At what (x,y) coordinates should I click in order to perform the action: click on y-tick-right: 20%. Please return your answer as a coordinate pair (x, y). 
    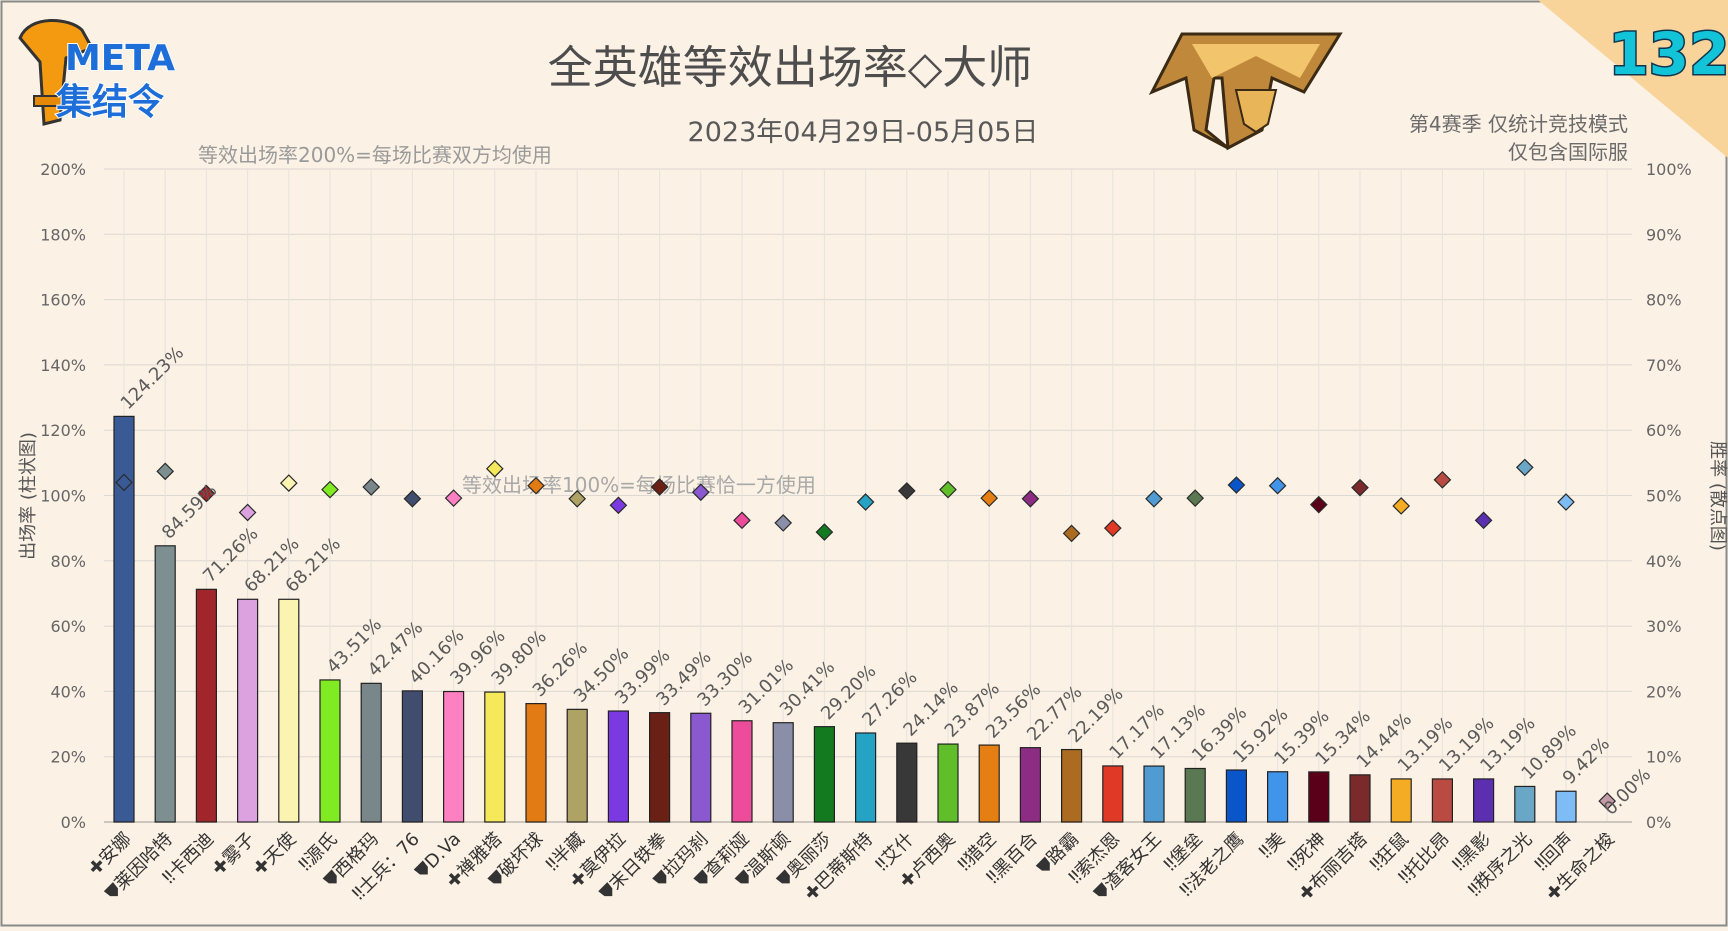
    Looking at the image, I should click on (1664, 691).